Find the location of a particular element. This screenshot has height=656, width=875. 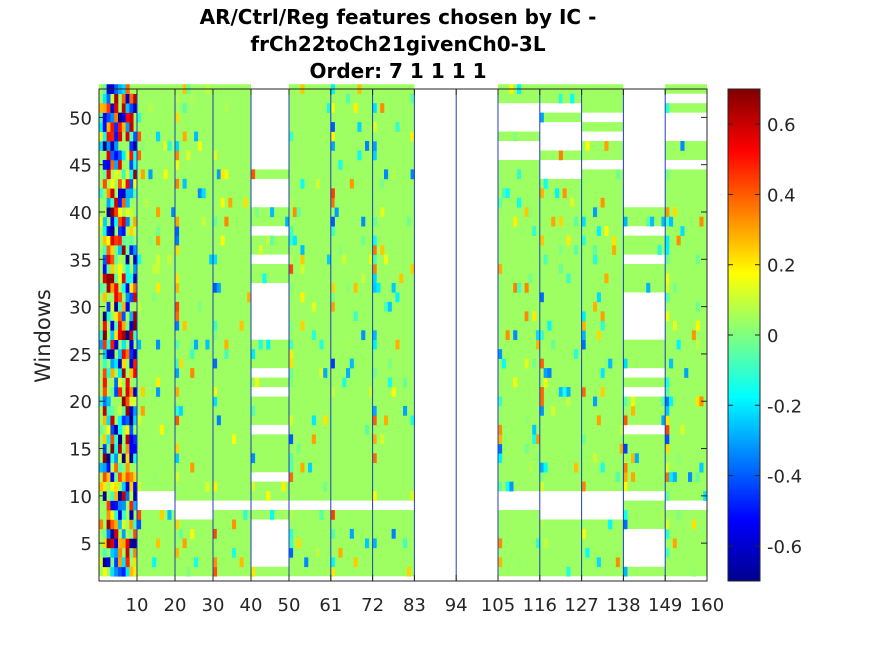

x-tick-label: 61 is located at coordinates (330, 605).